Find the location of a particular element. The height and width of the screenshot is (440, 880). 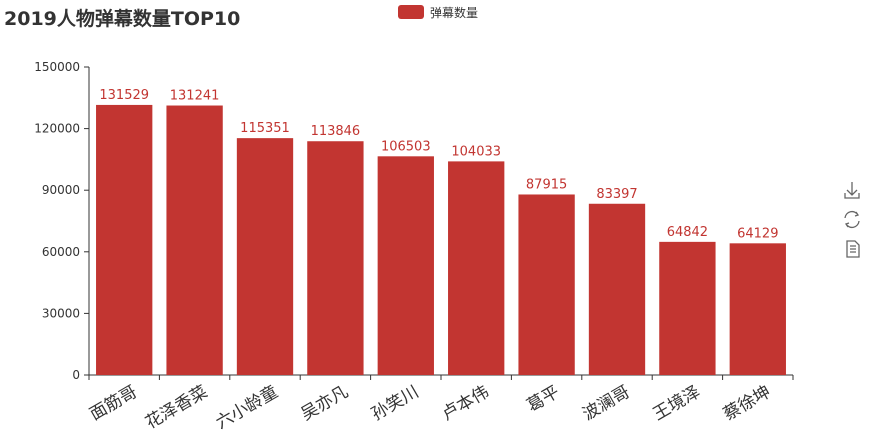

data-label: 131241 is located at coordinates (195, 96).